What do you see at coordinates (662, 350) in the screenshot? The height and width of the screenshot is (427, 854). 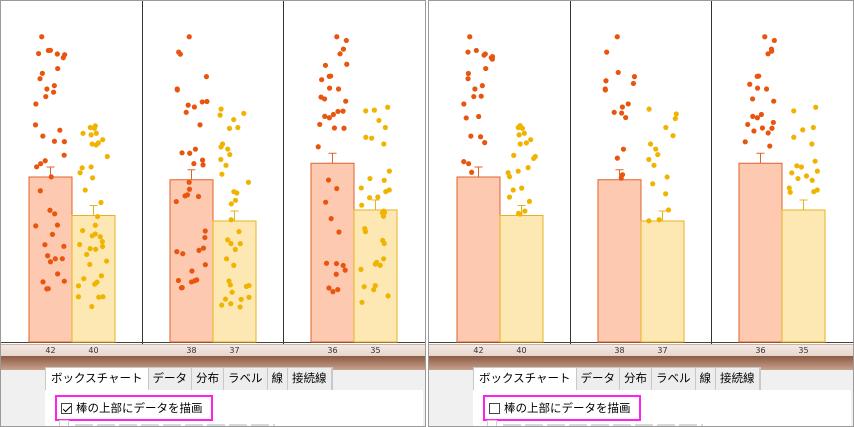 I see `count-label: 37` at bounding box center [662, 350].